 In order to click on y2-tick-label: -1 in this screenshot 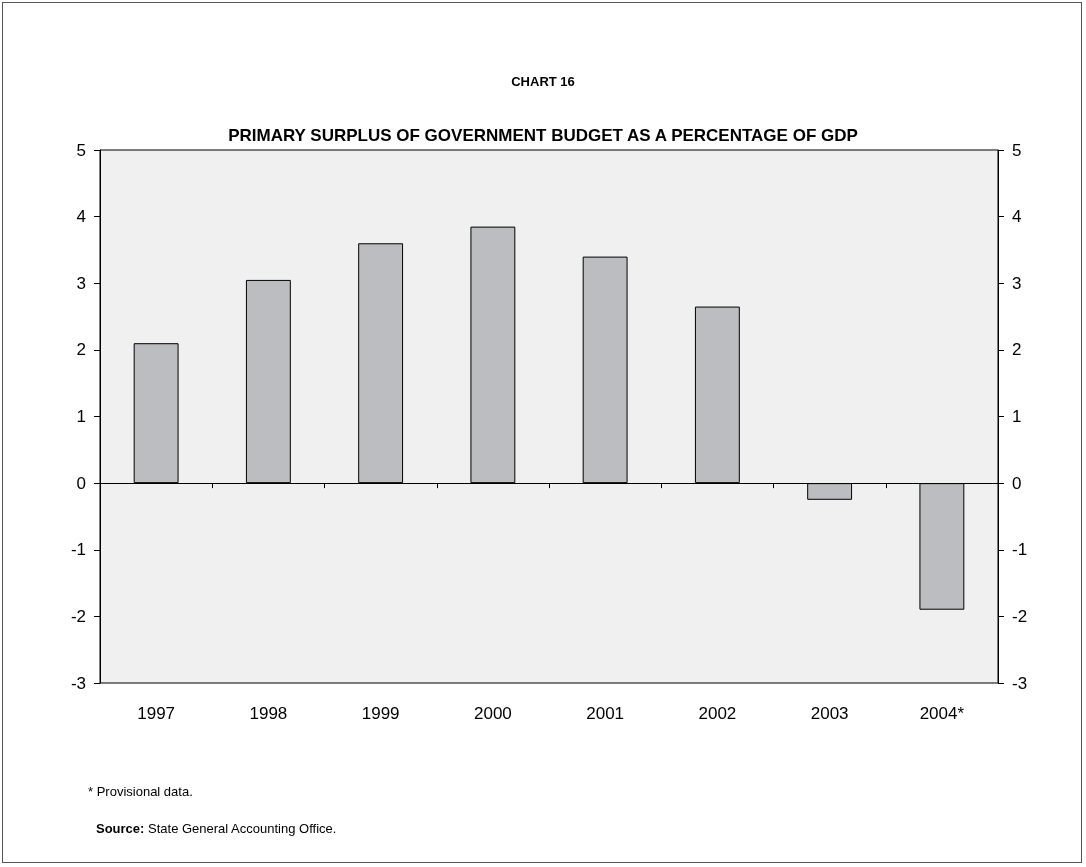, I will do `click(1020, 550)`.